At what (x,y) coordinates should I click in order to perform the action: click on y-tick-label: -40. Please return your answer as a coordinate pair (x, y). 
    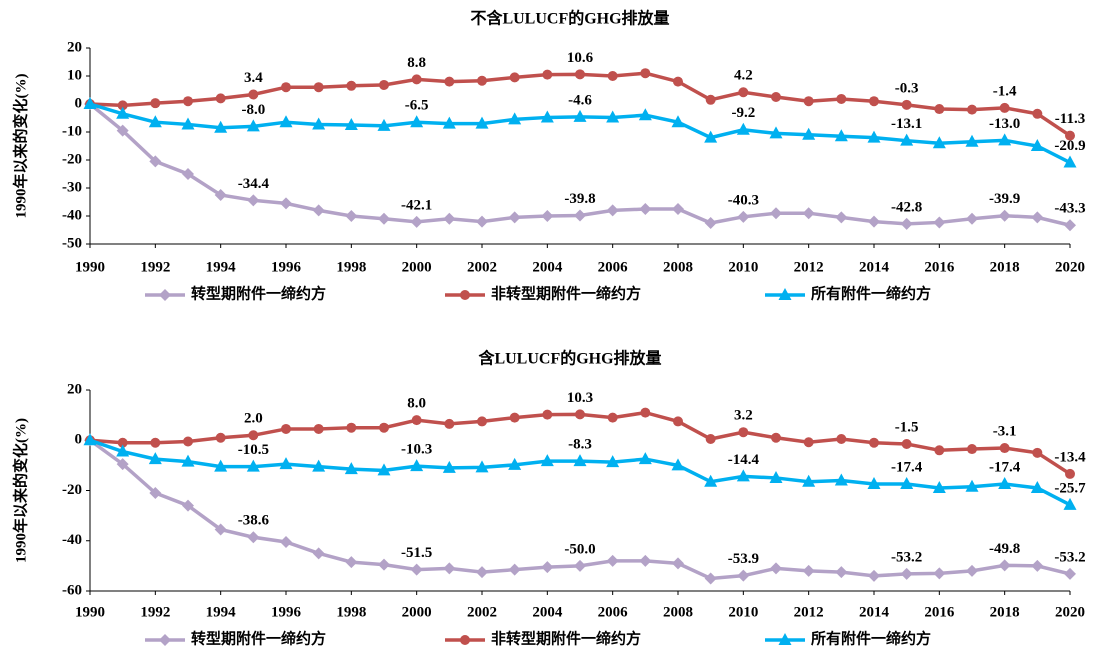
    Looking at the image, I should click on (72, 540).